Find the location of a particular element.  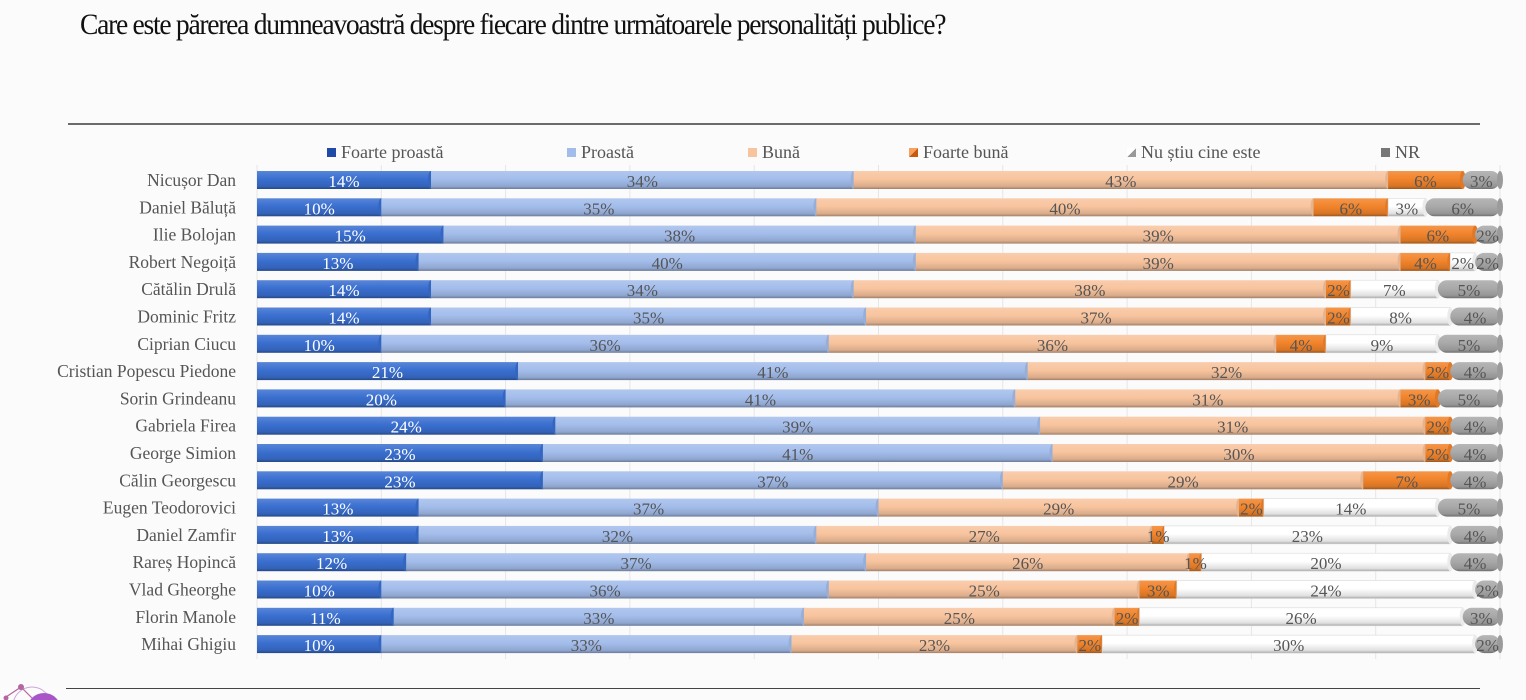

value-label: 13% is located at coordinates (337, 263).